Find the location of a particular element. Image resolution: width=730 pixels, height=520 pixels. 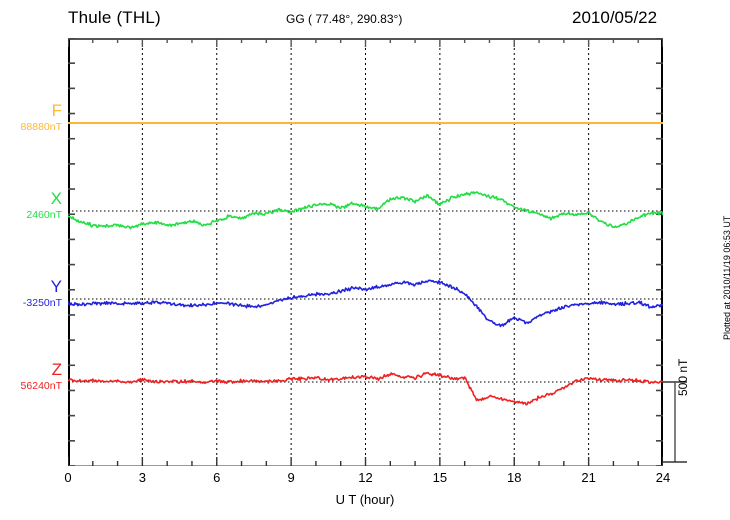

component-symbol-f: F is located at coordinates (56, 110).